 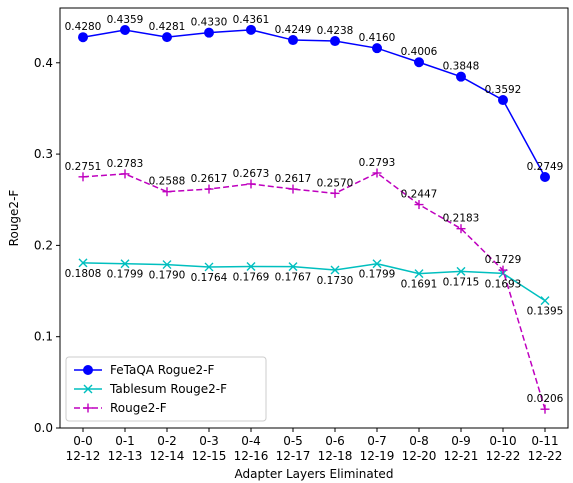 What do you see at coordinates (503, 284) in the screenshot?
I see `data-label: 0.1693` at bounding box center [503, 284].